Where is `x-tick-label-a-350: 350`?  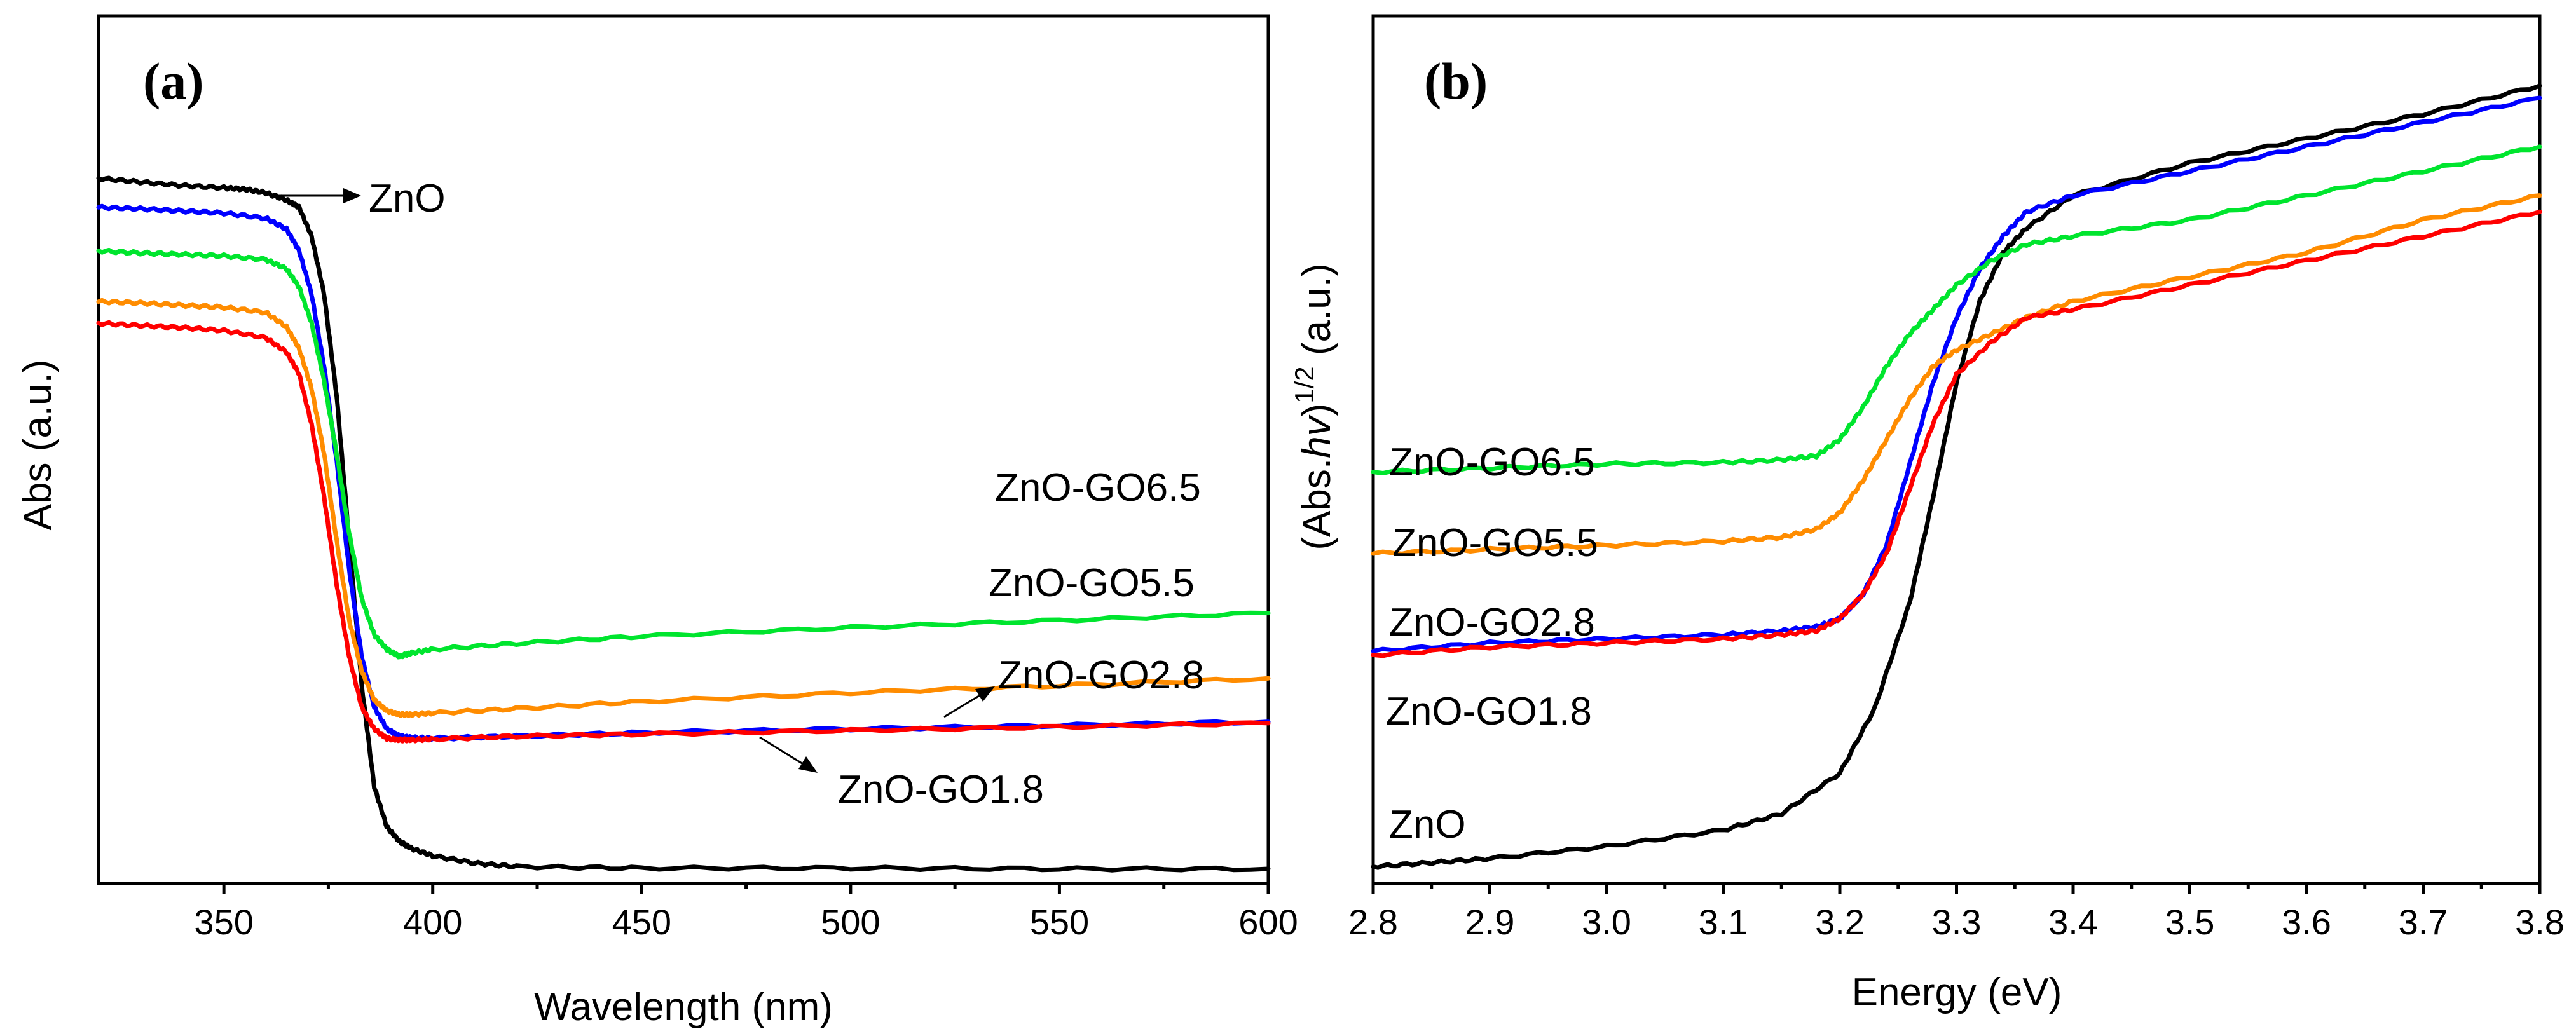
x-tick-label-a-350: 350 is located at coordinates (223, 922).